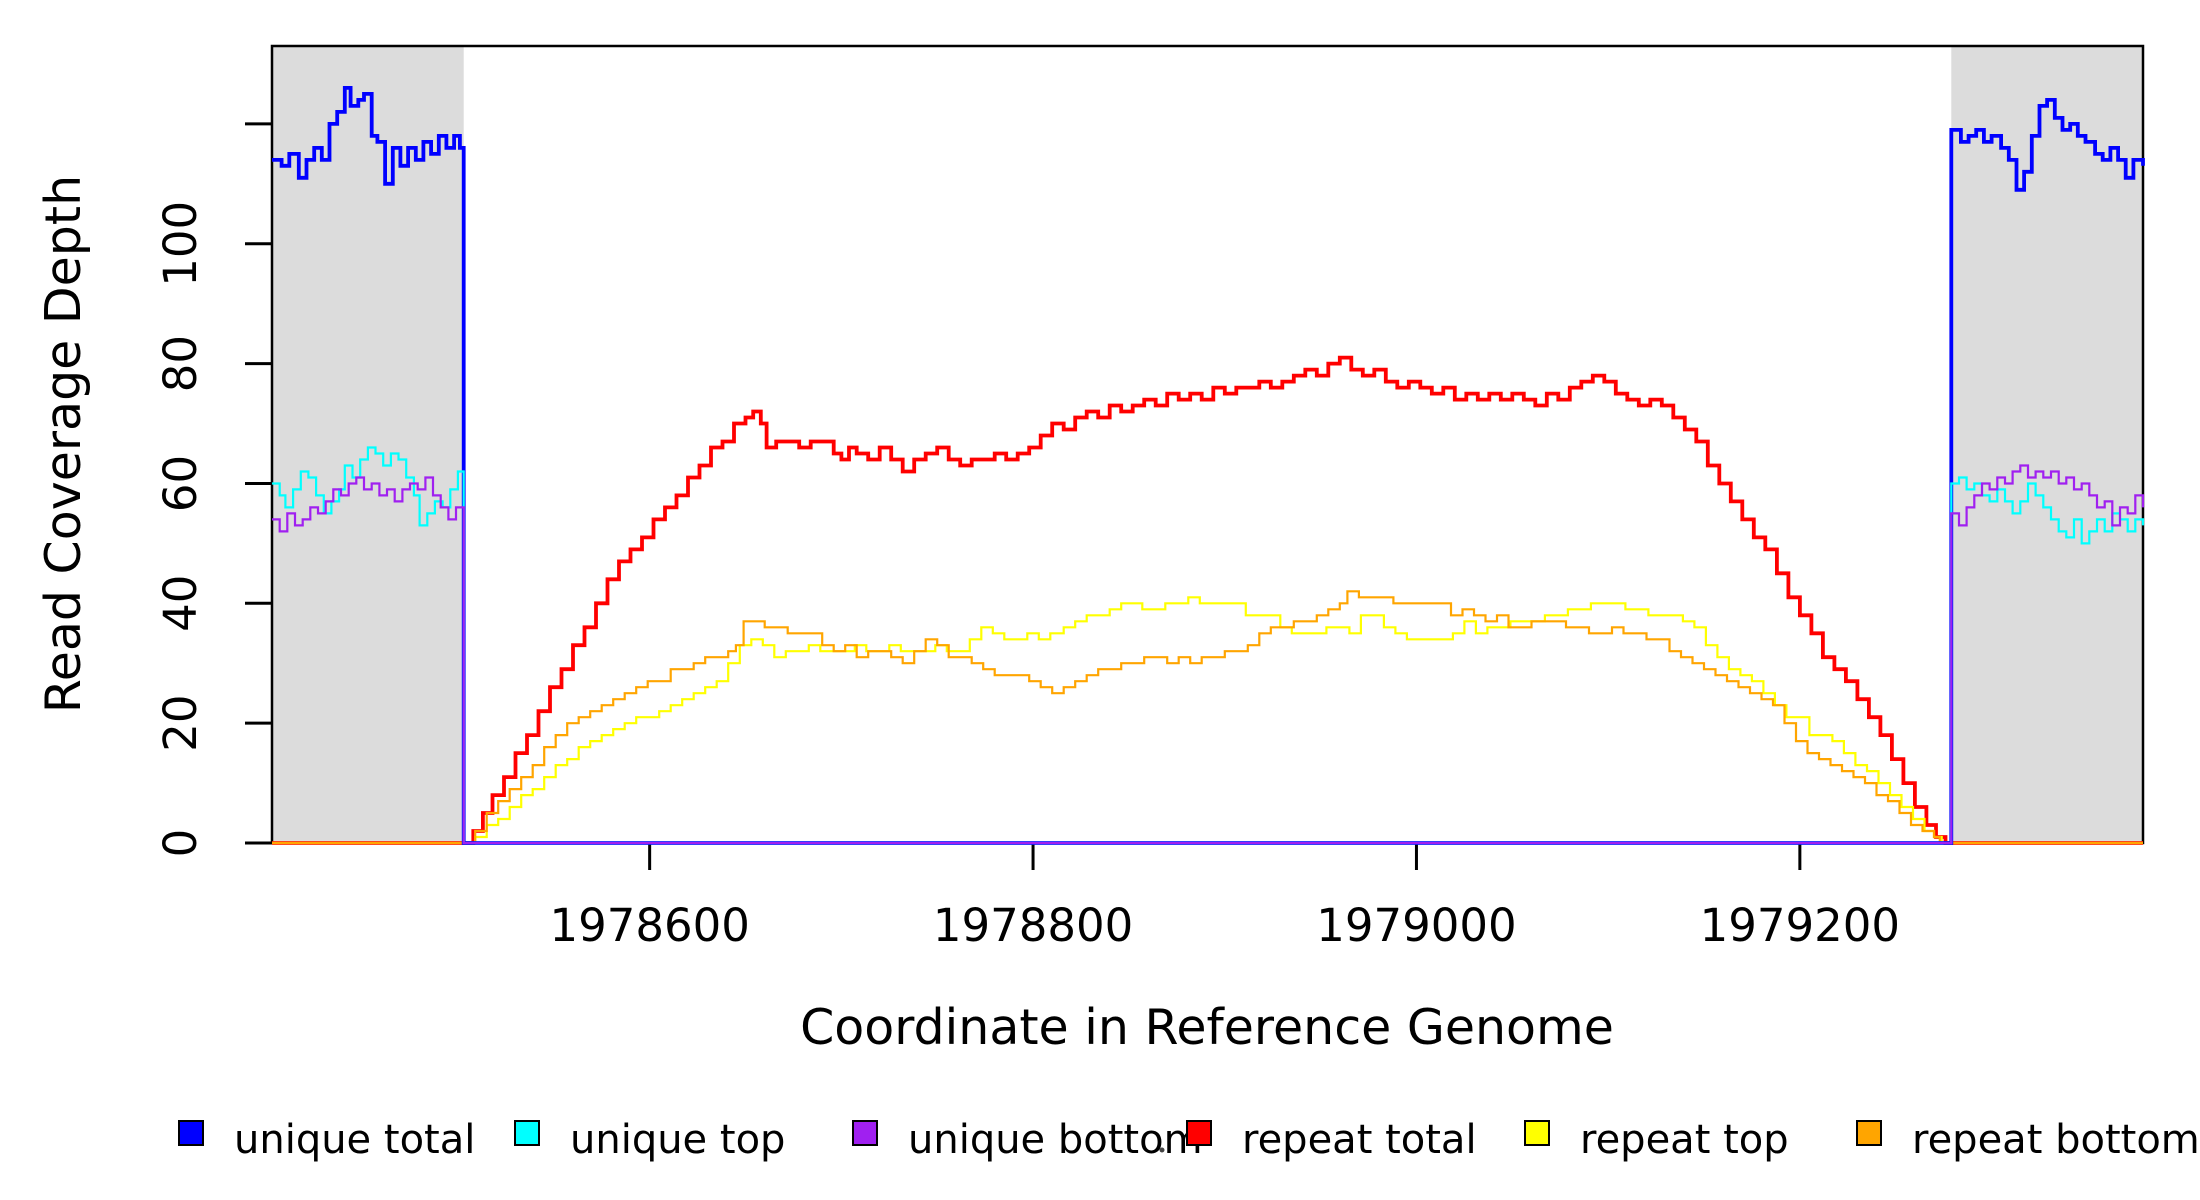 The image size is (2200, 1200). What do you see at coordinates (527, 1133) in the screenshot?
I see `legend-swatch-unique-top` at bounding box center [527, 1133].